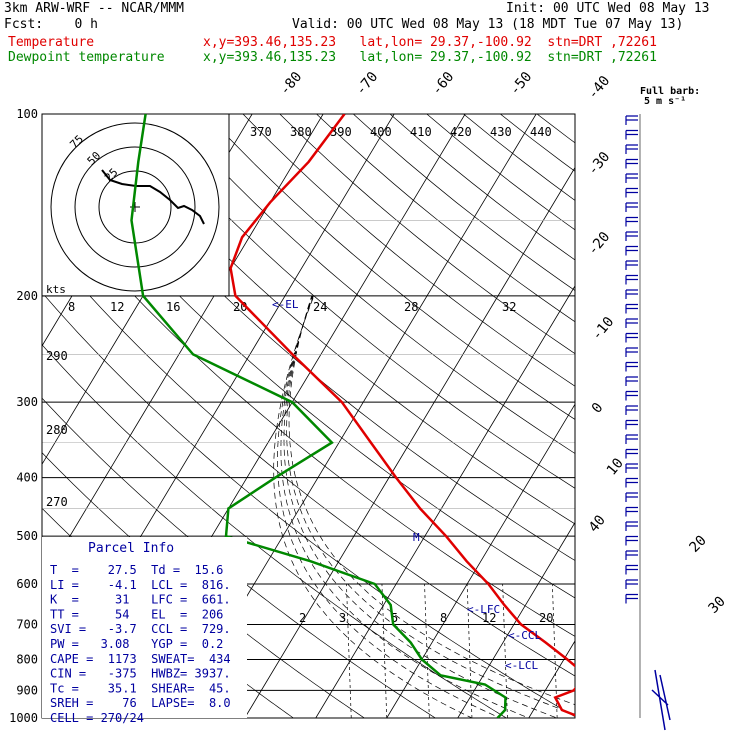  Describe the element at coordinates (140, 659) in the screenshot. I see `parcel-info-row: CAPE = 1173 SWEAT= 434` at that location.